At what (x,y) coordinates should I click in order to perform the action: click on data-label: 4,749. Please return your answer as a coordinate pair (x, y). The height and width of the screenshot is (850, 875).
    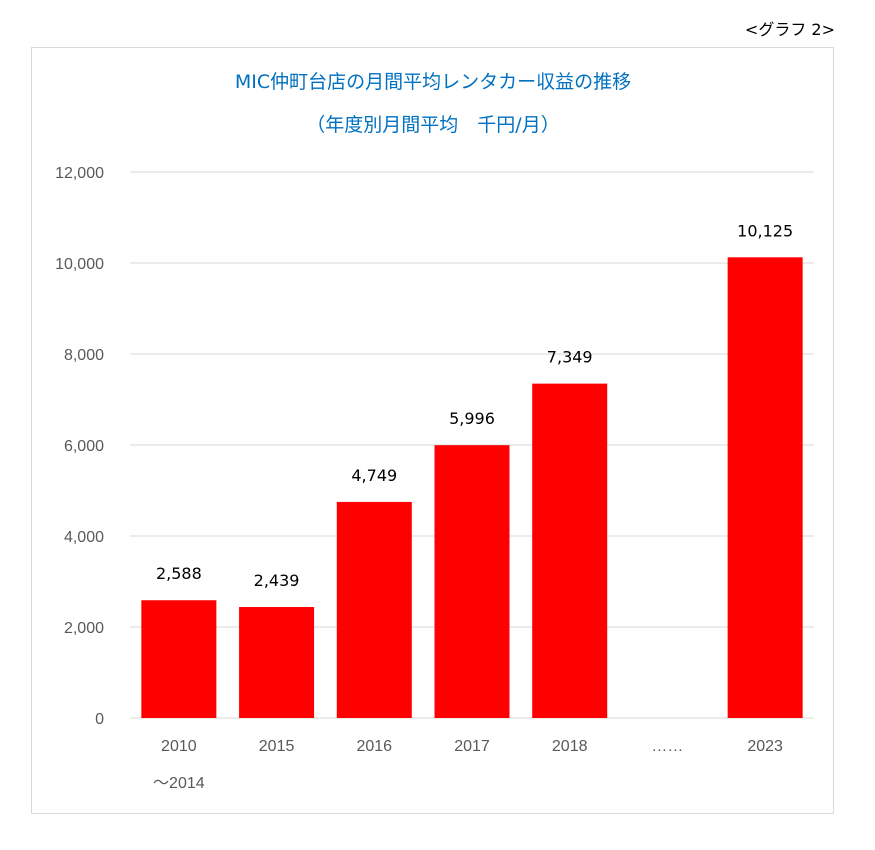
    Looking at the image, I should click on (374, 475).